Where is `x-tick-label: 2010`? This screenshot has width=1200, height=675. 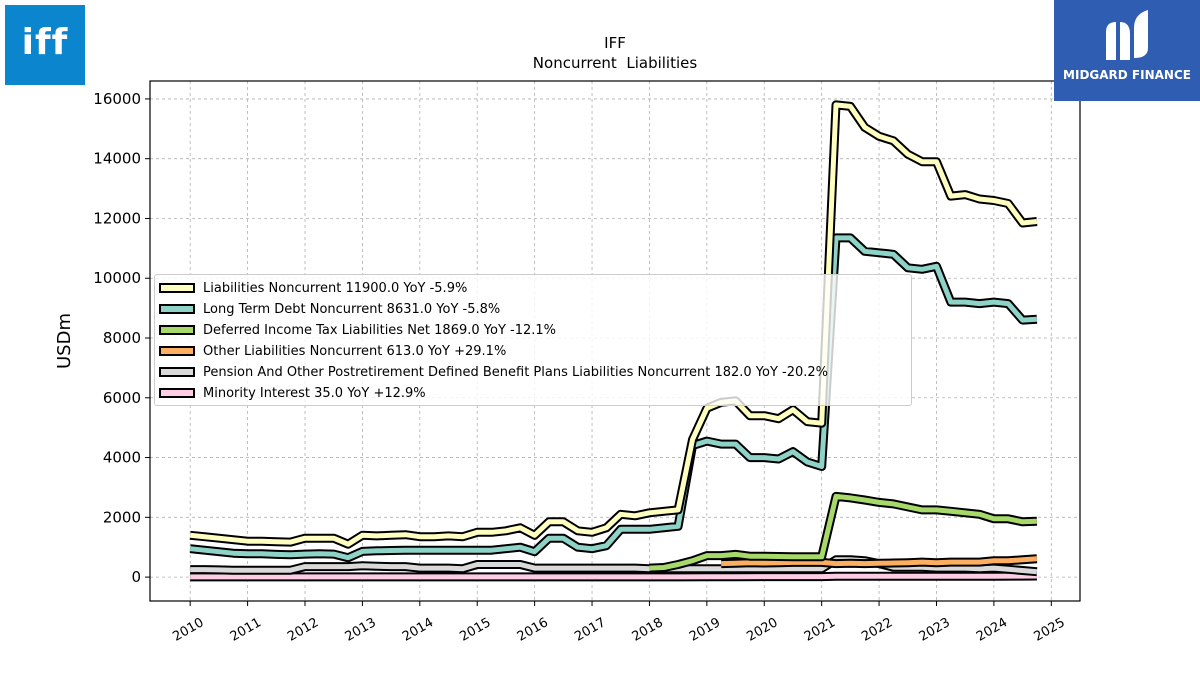
x-tick-label: 2010 is located at coordinates (188, 630).